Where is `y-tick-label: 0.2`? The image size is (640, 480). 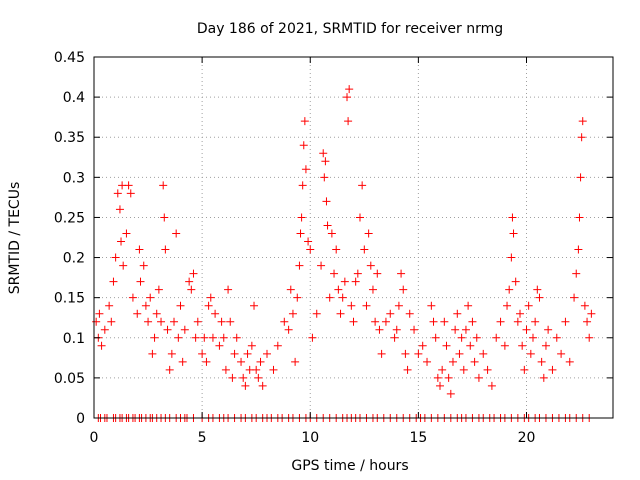 y-tick-label: 0.2 is located at coordinates (74, 259).